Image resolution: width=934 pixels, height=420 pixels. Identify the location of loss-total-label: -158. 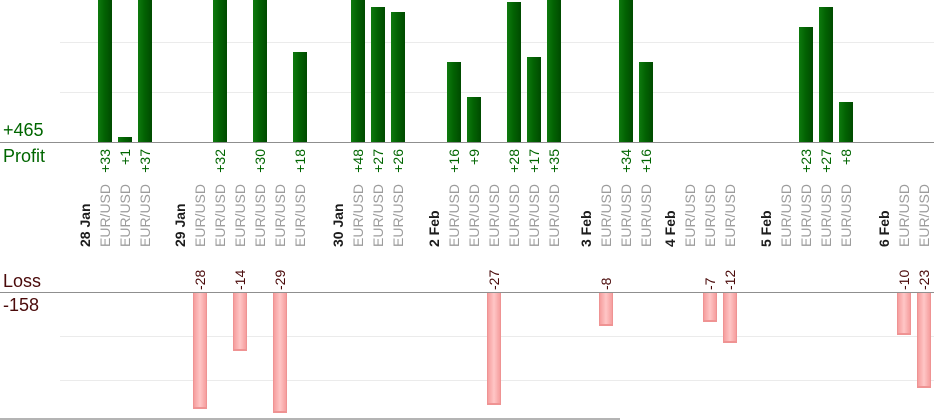
(21, 305).